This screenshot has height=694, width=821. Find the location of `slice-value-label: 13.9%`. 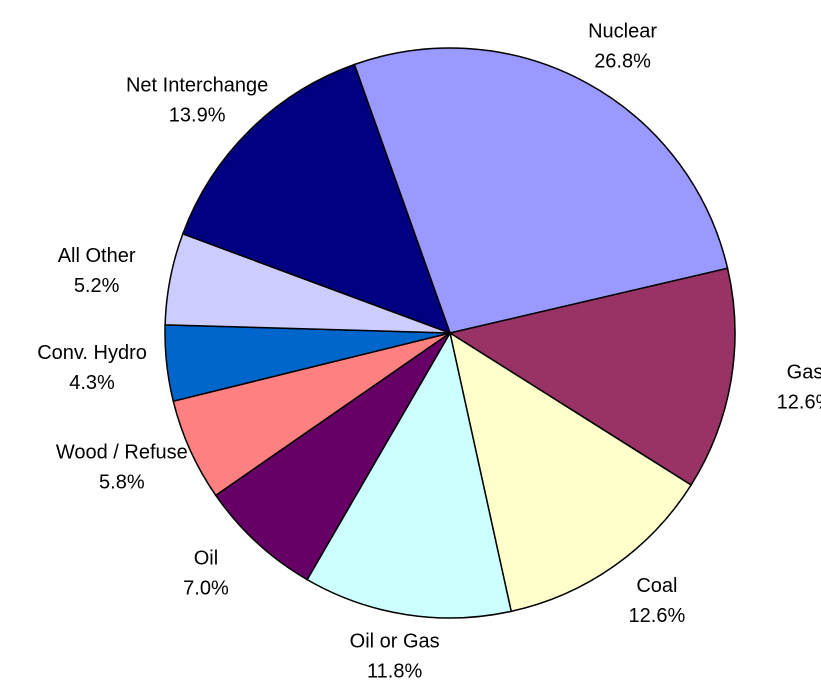

slice-value-label: 13.9% is located at coordinates (197, 116).